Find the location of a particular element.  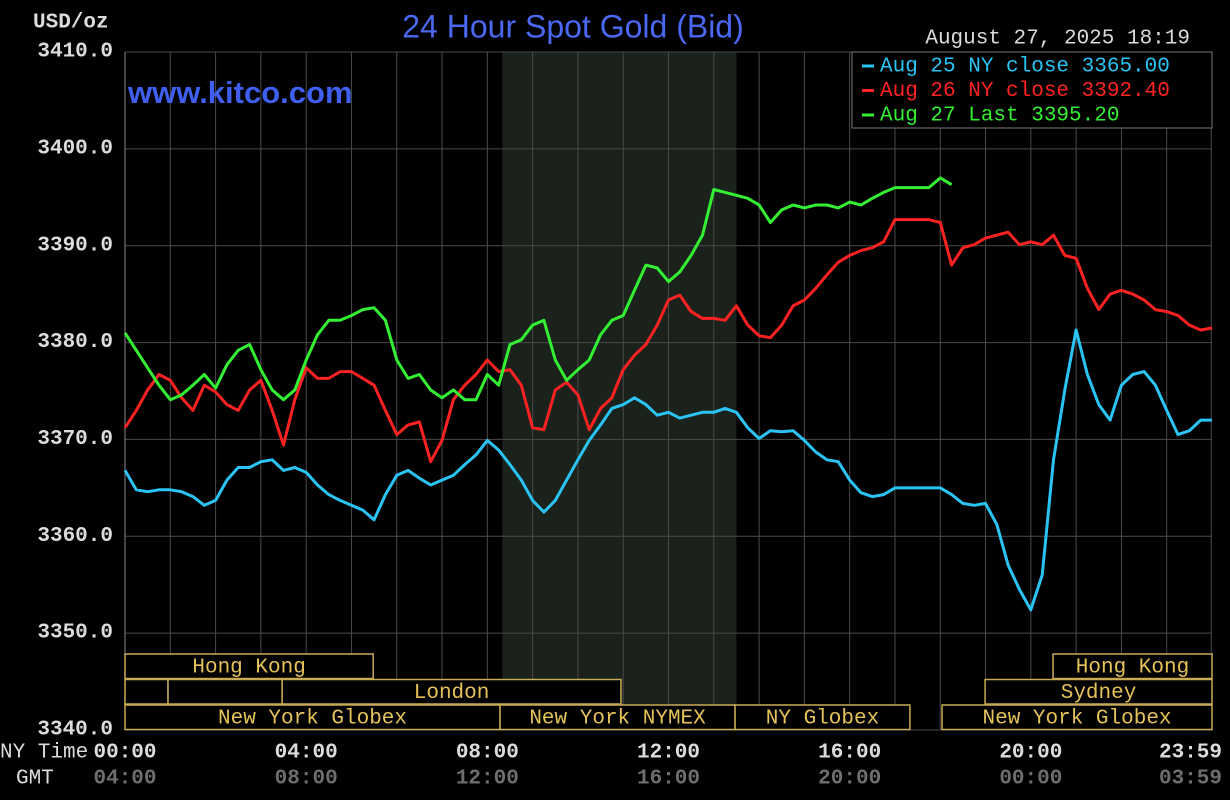

session-label: NY Globex is located at coordinates (822, 719).